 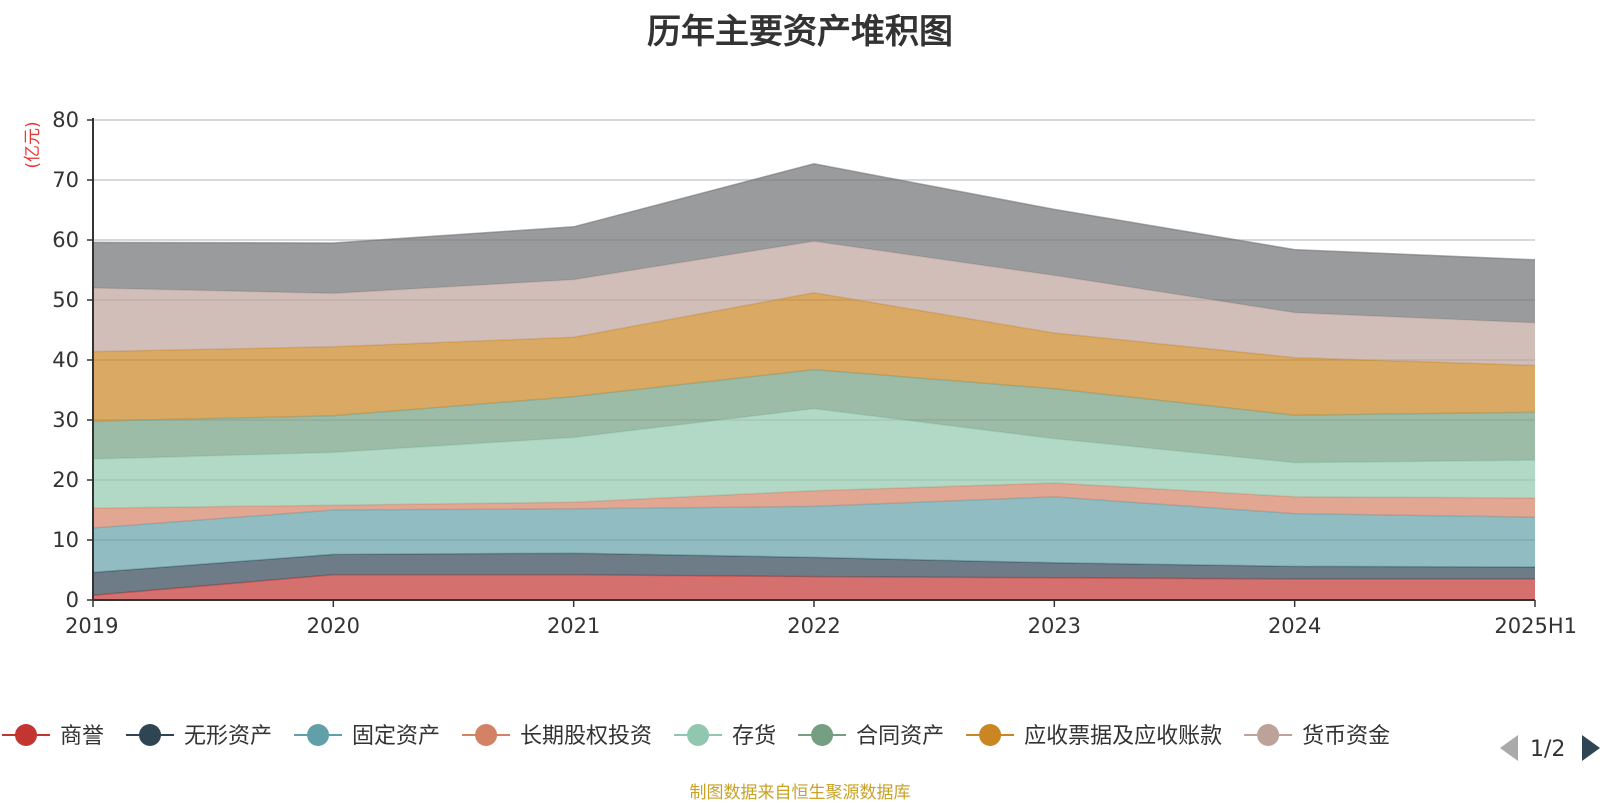 What do you see at coordinates (725, 736) in the screenshot?
I see `legend-item-4: 存货` at bounding box center [725, 736].